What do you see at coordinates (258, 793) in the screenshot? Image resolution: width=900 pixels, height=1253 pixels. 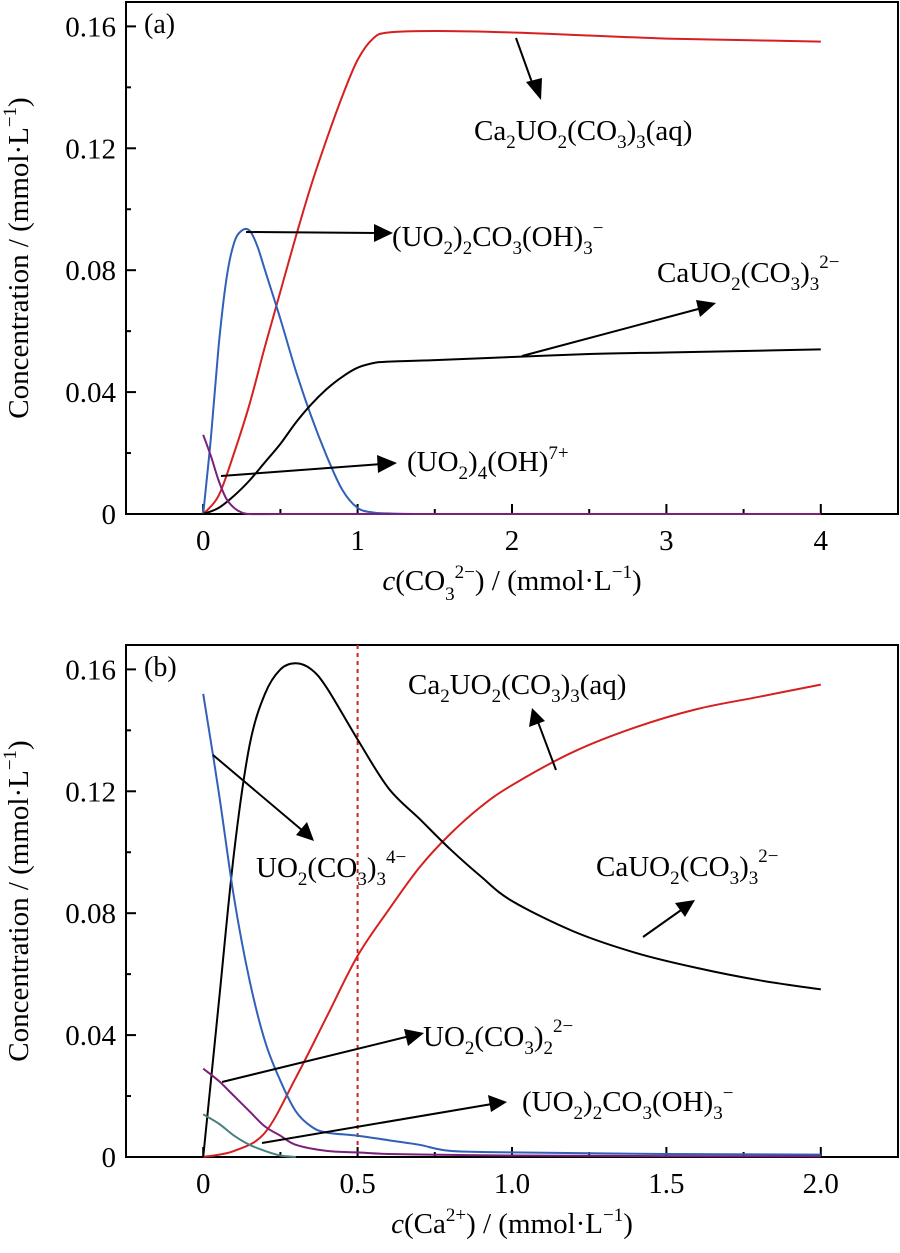 I see `arrow-uo2co33-b` at bounding box center [258, 793].